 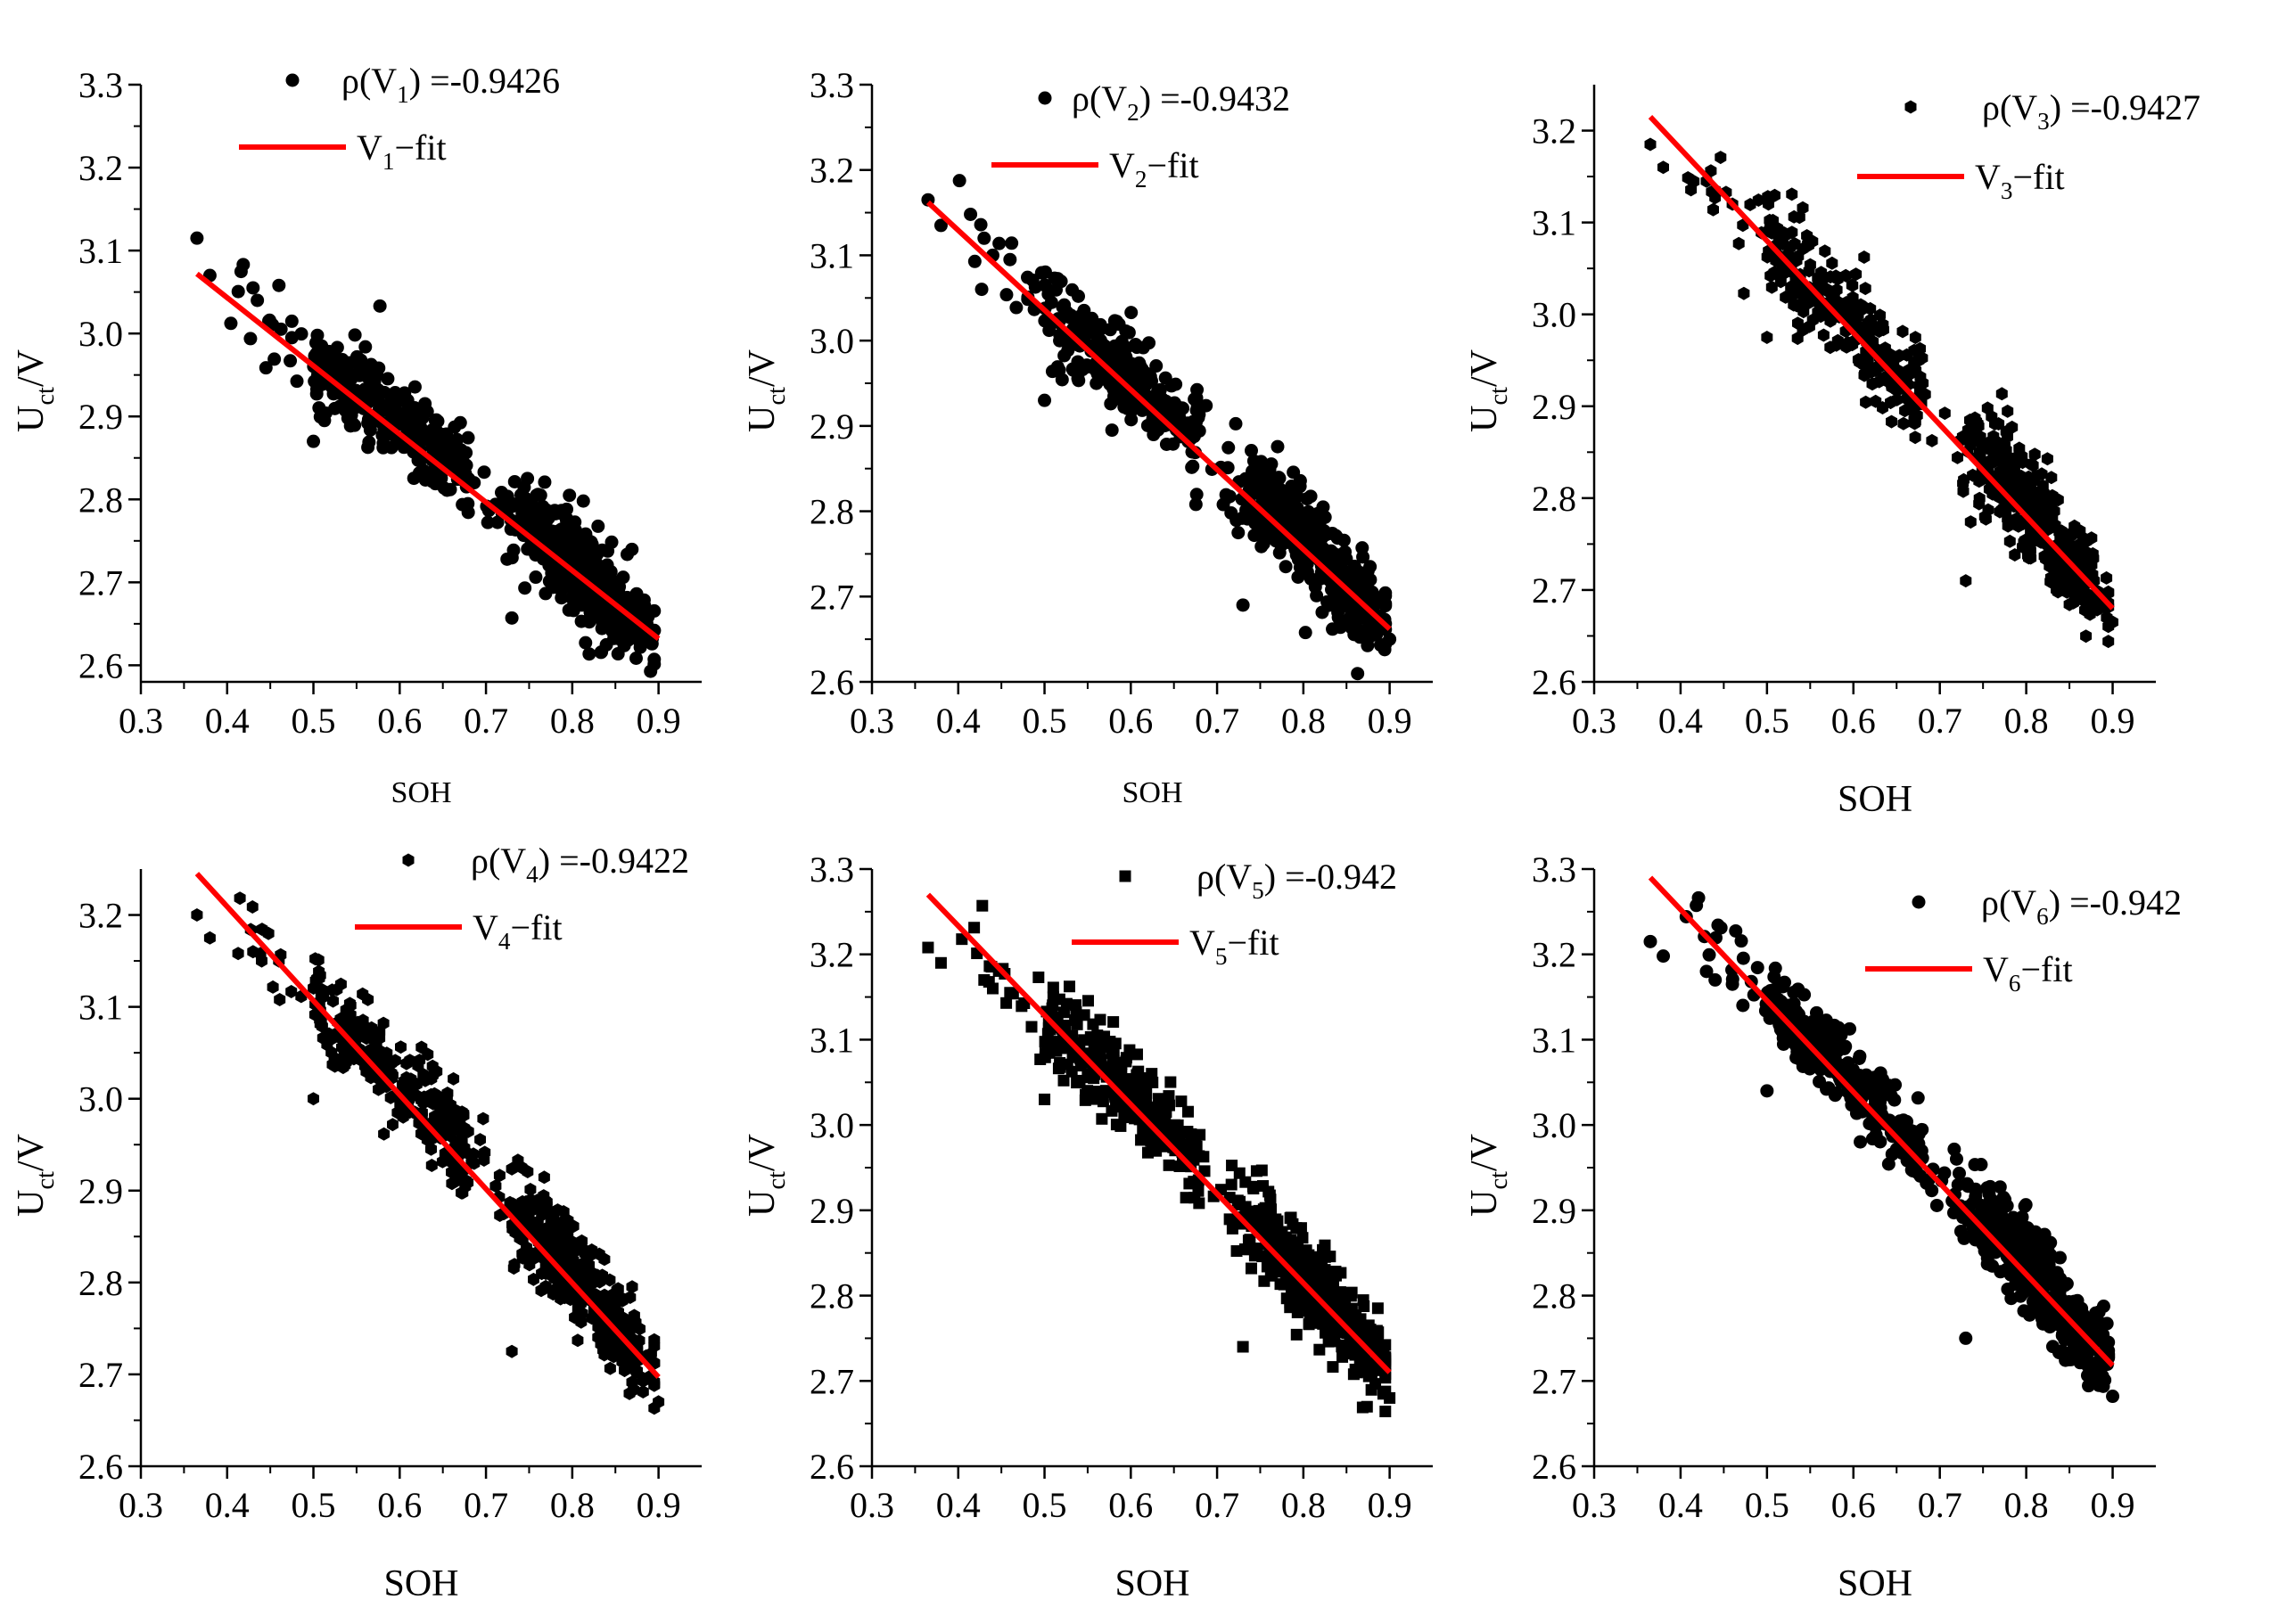 I want to click on x-tick-label: 0.4, so click(x=227, y=1505).